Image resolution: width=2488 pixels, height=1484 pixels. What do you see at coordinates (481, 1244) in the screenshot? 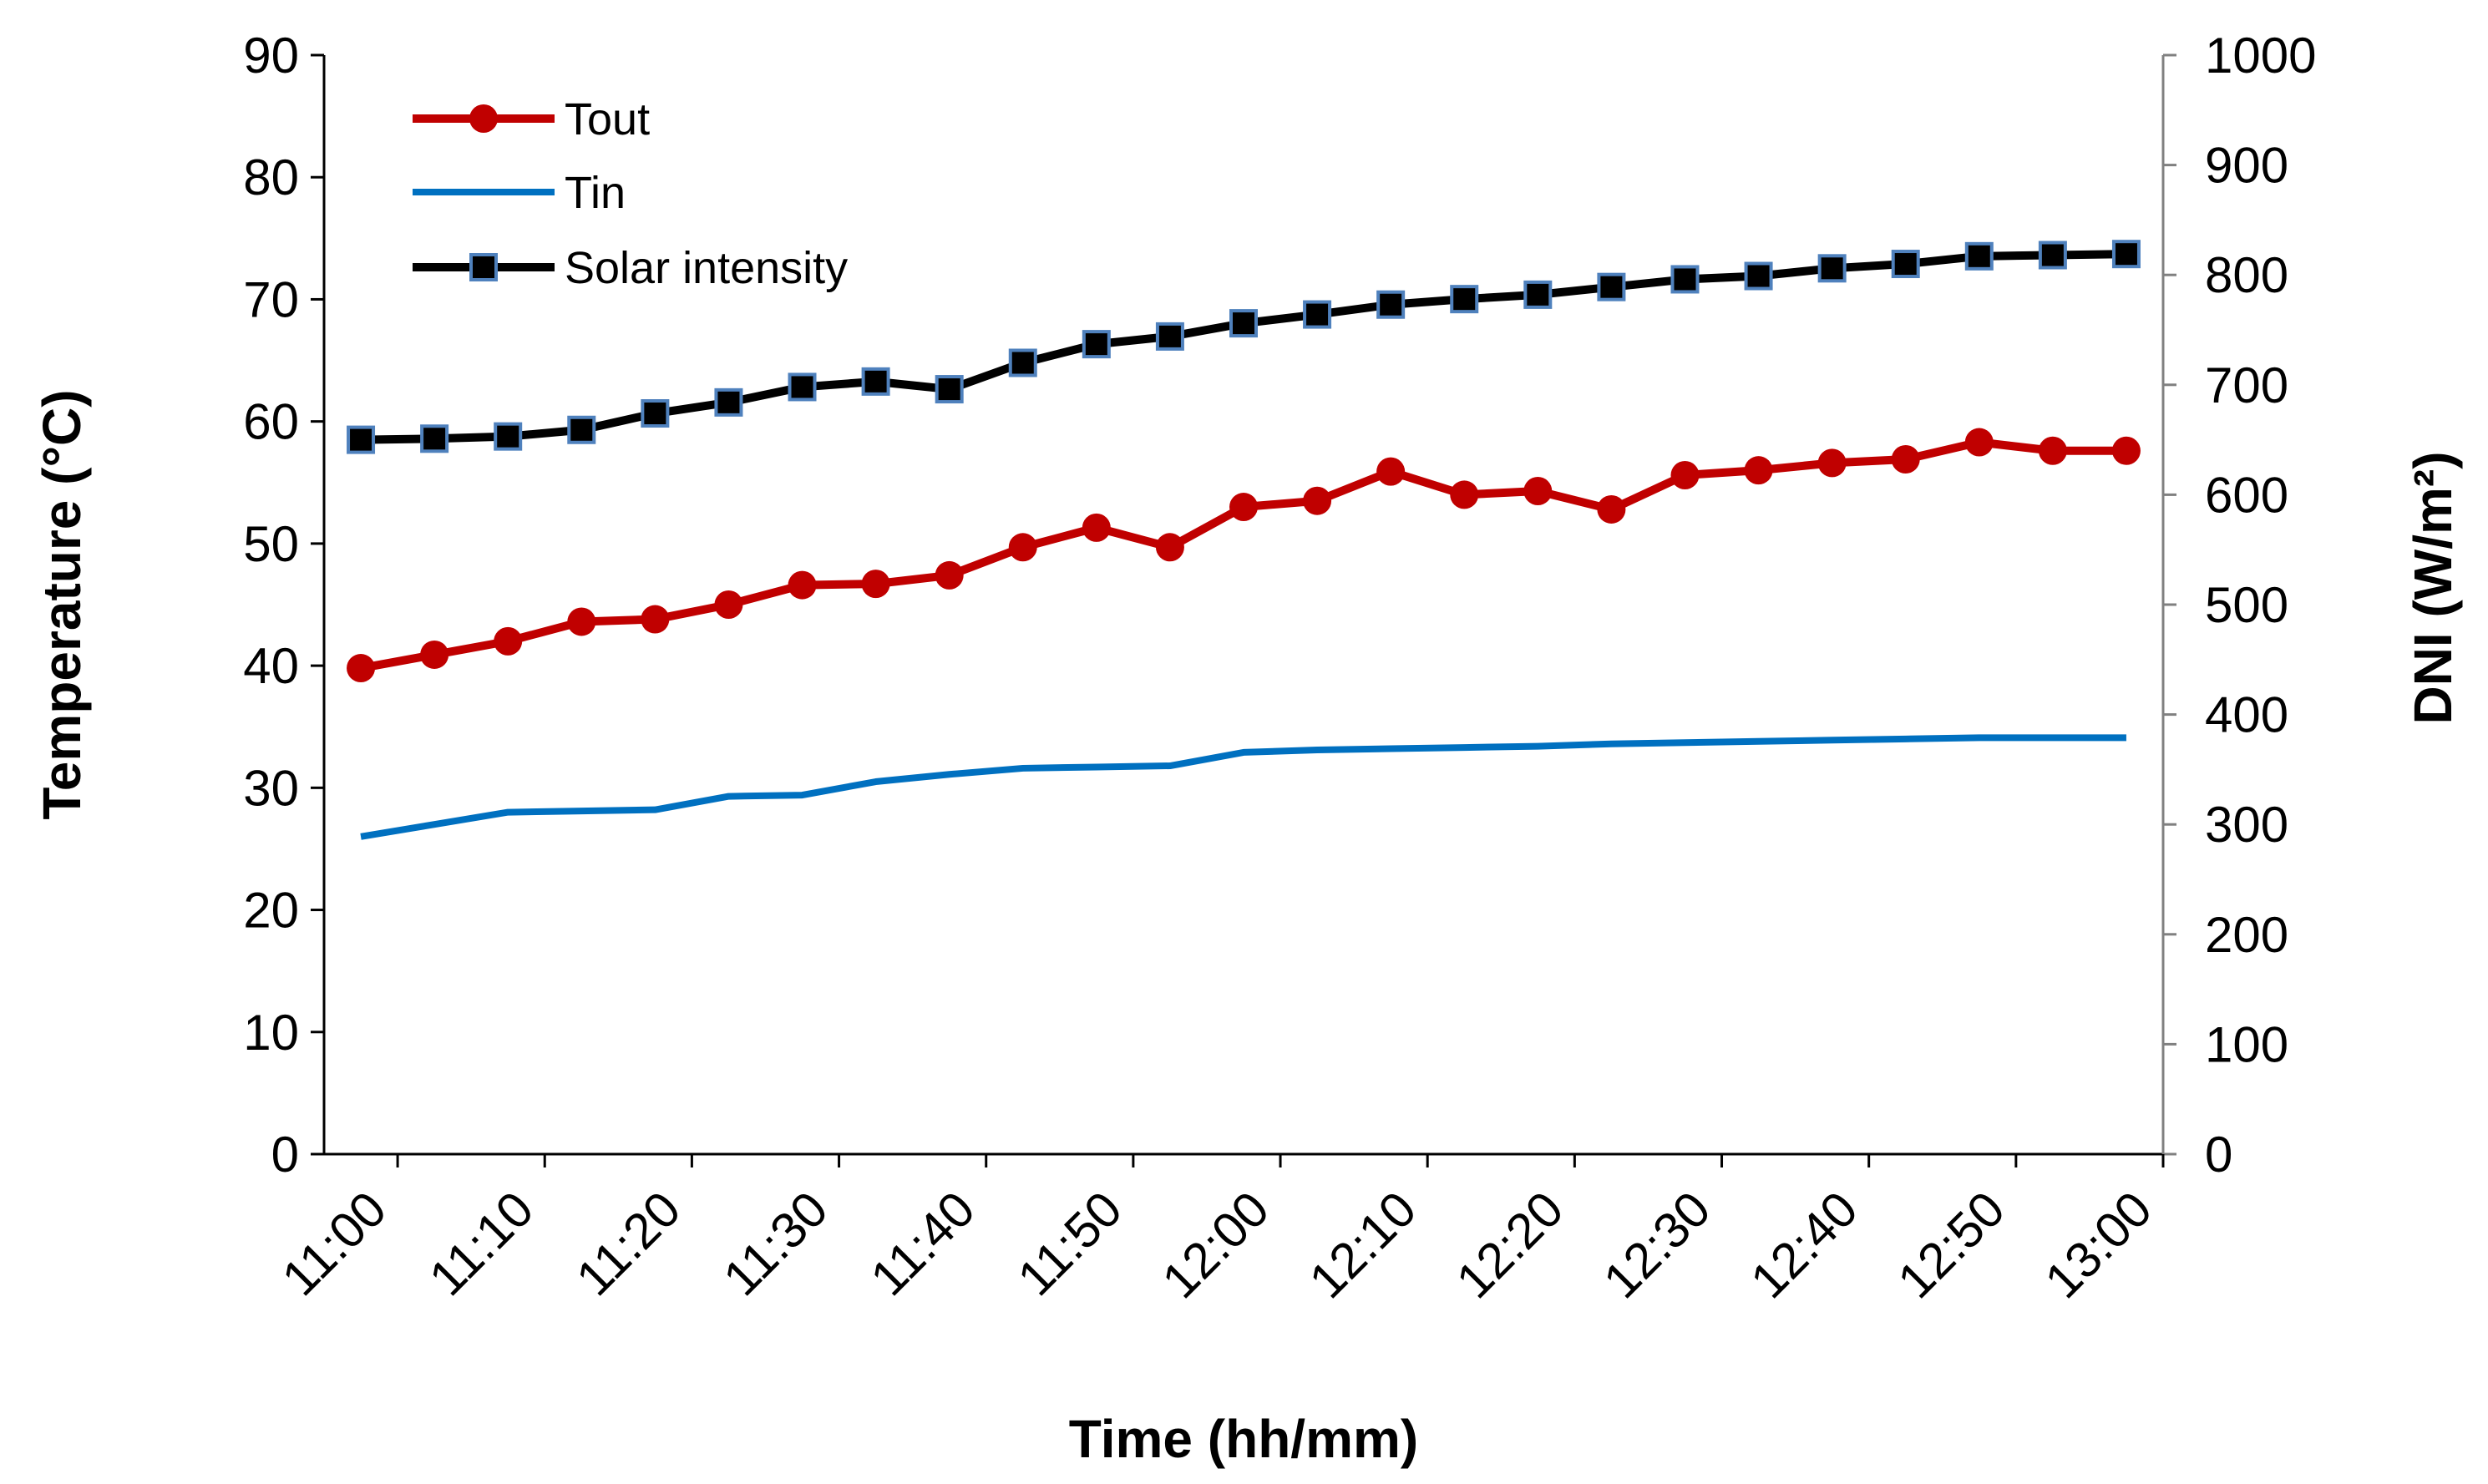
I see `x-tick-label: 11:10` at bounding box center [481, 1244].